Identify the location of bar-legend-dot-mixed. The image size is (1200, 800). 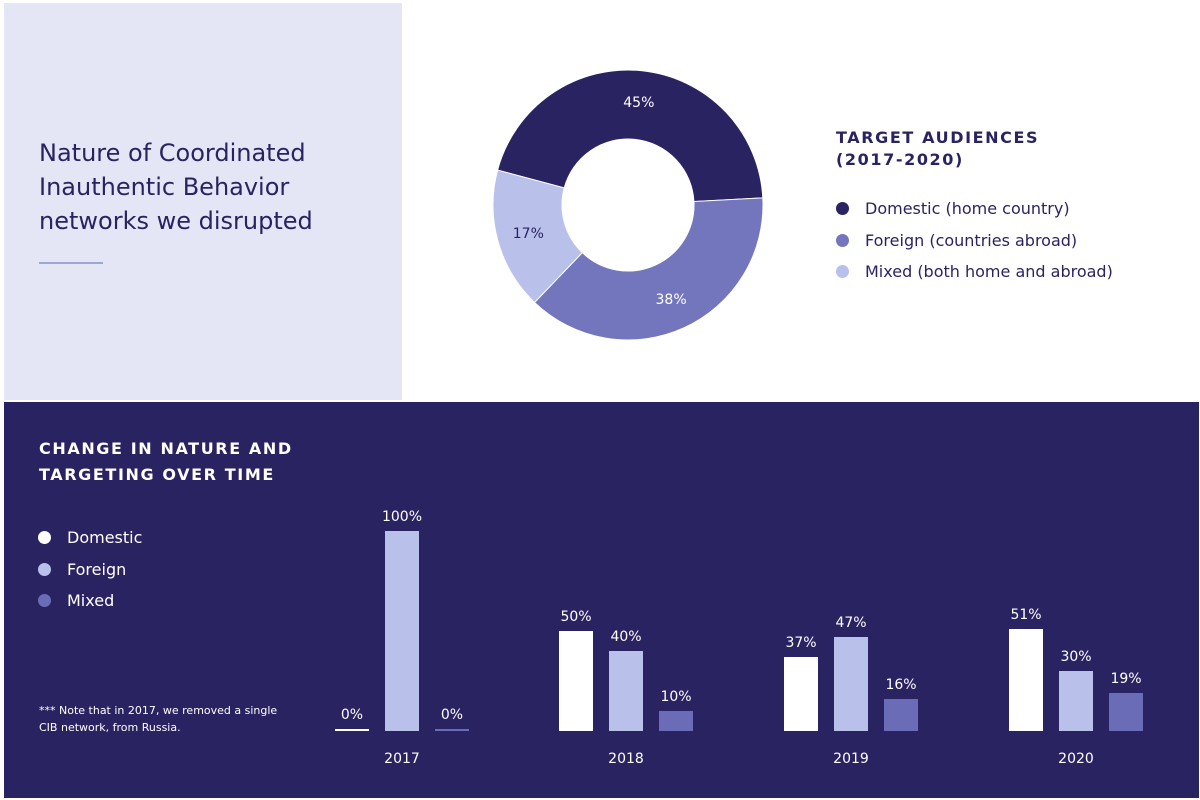
(44, 601).